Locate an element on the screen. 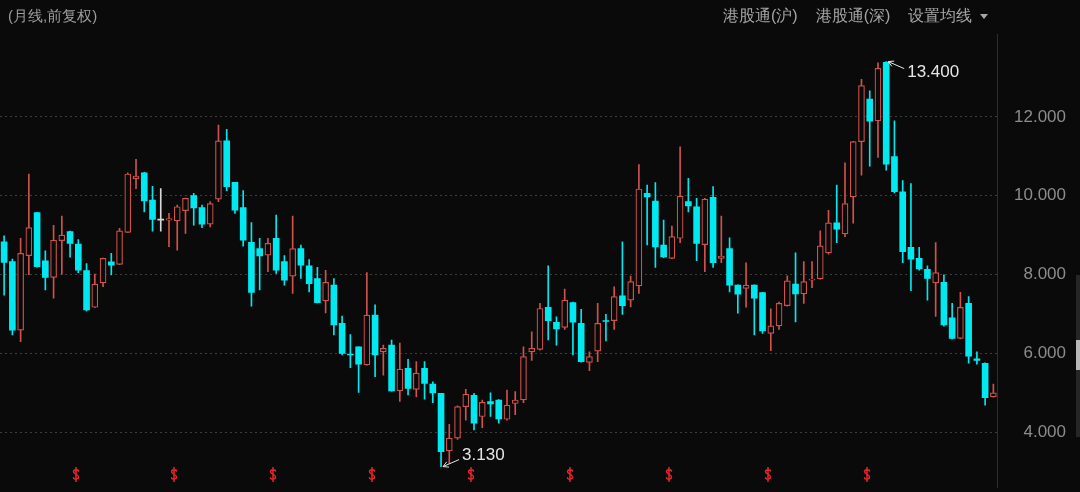 Image resolution: width=1080 pixels, height=492 pixels. y-tick-label: 8.000 is located at coordinates (1044, 274).